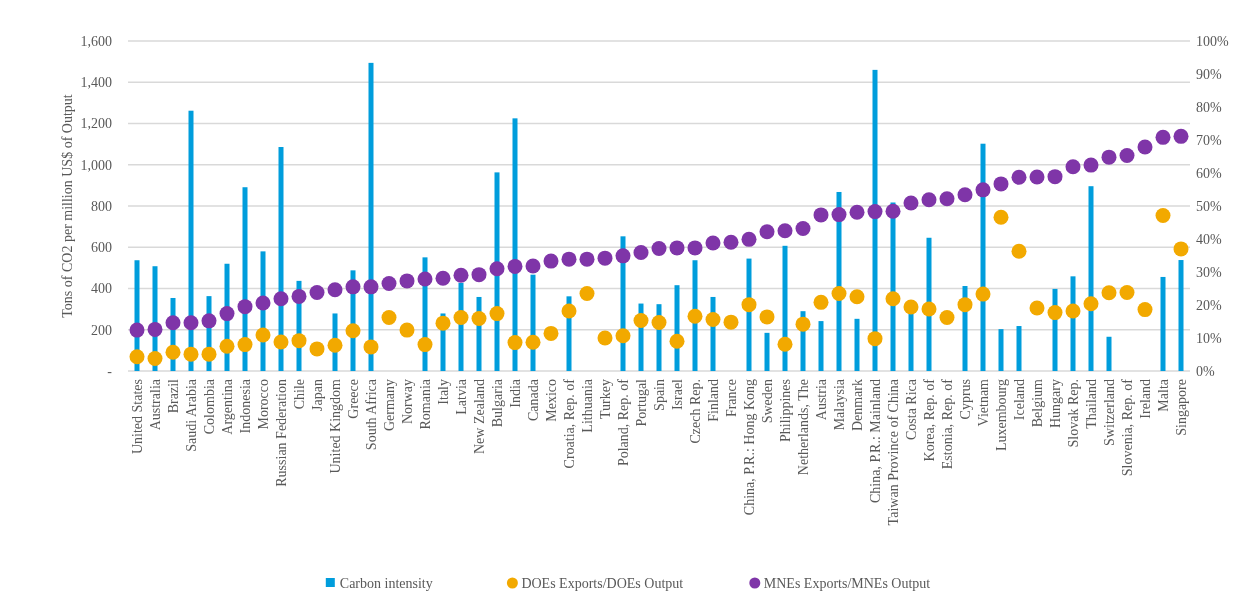 This screenshot has height=609, width=1242. What do you see at coordinates (1163, 395) in the screenshot?
I see `x-tick-label: Malta` at bounding box center [1163, 395].